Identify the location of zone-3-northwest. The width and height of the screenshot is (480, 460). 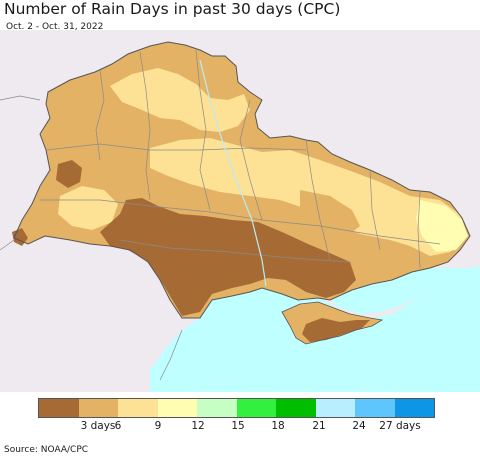
(69, 174).